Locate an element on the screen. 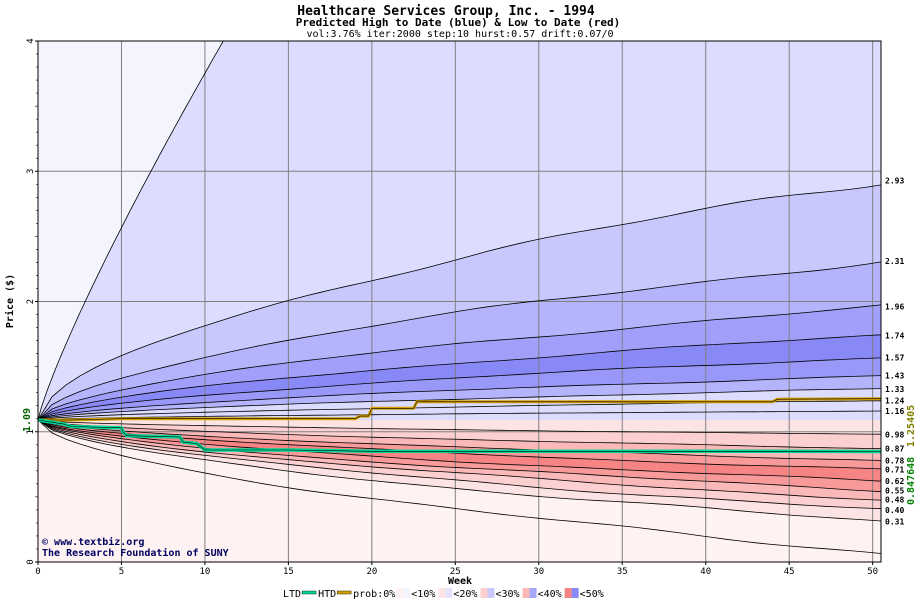  end-value-label: 2.93 is located at coordinates (894, 180).